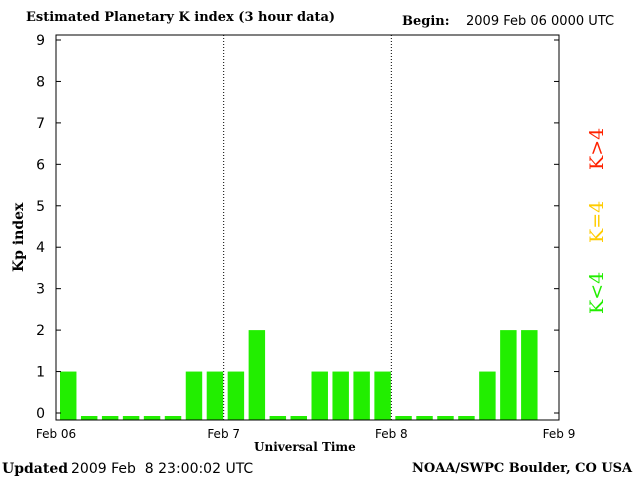  Describe the element at coordinates (426, 21) in the screenshot. I see `begin-label: Begin:` at that location.